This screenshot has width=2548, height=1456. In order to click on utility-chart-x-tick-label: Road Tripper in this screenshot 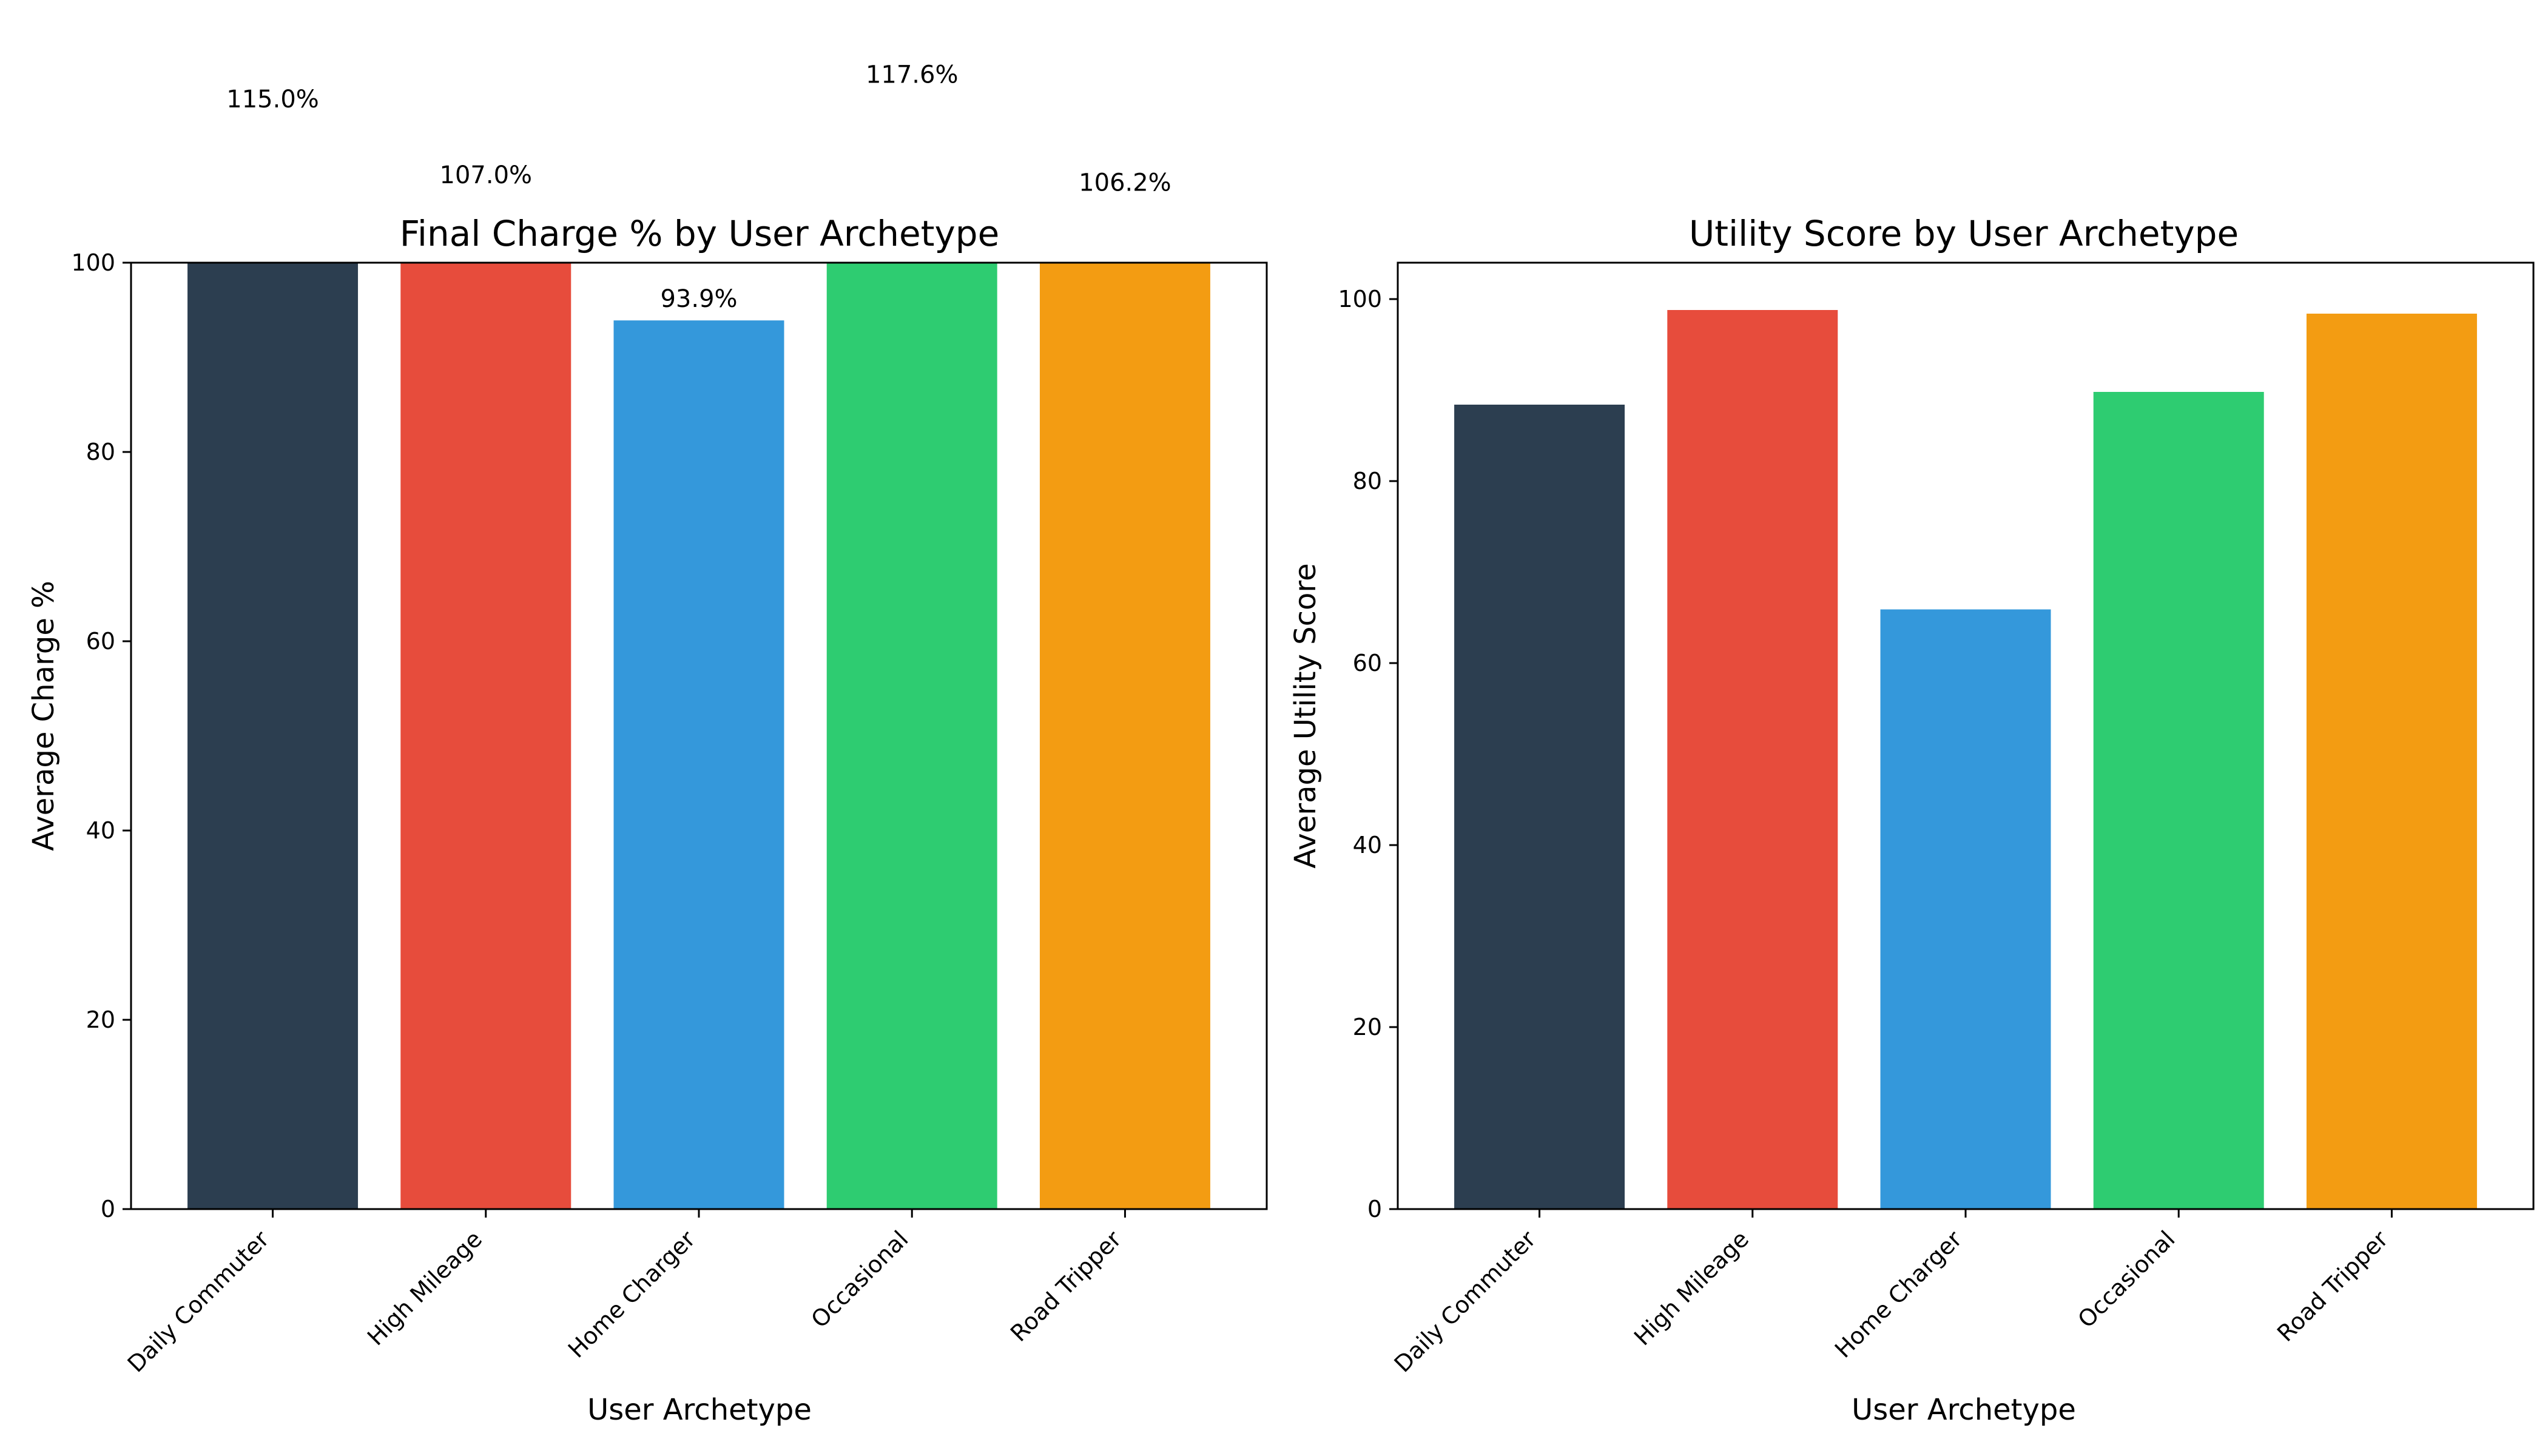, I will do `click(2332, 1286)`.